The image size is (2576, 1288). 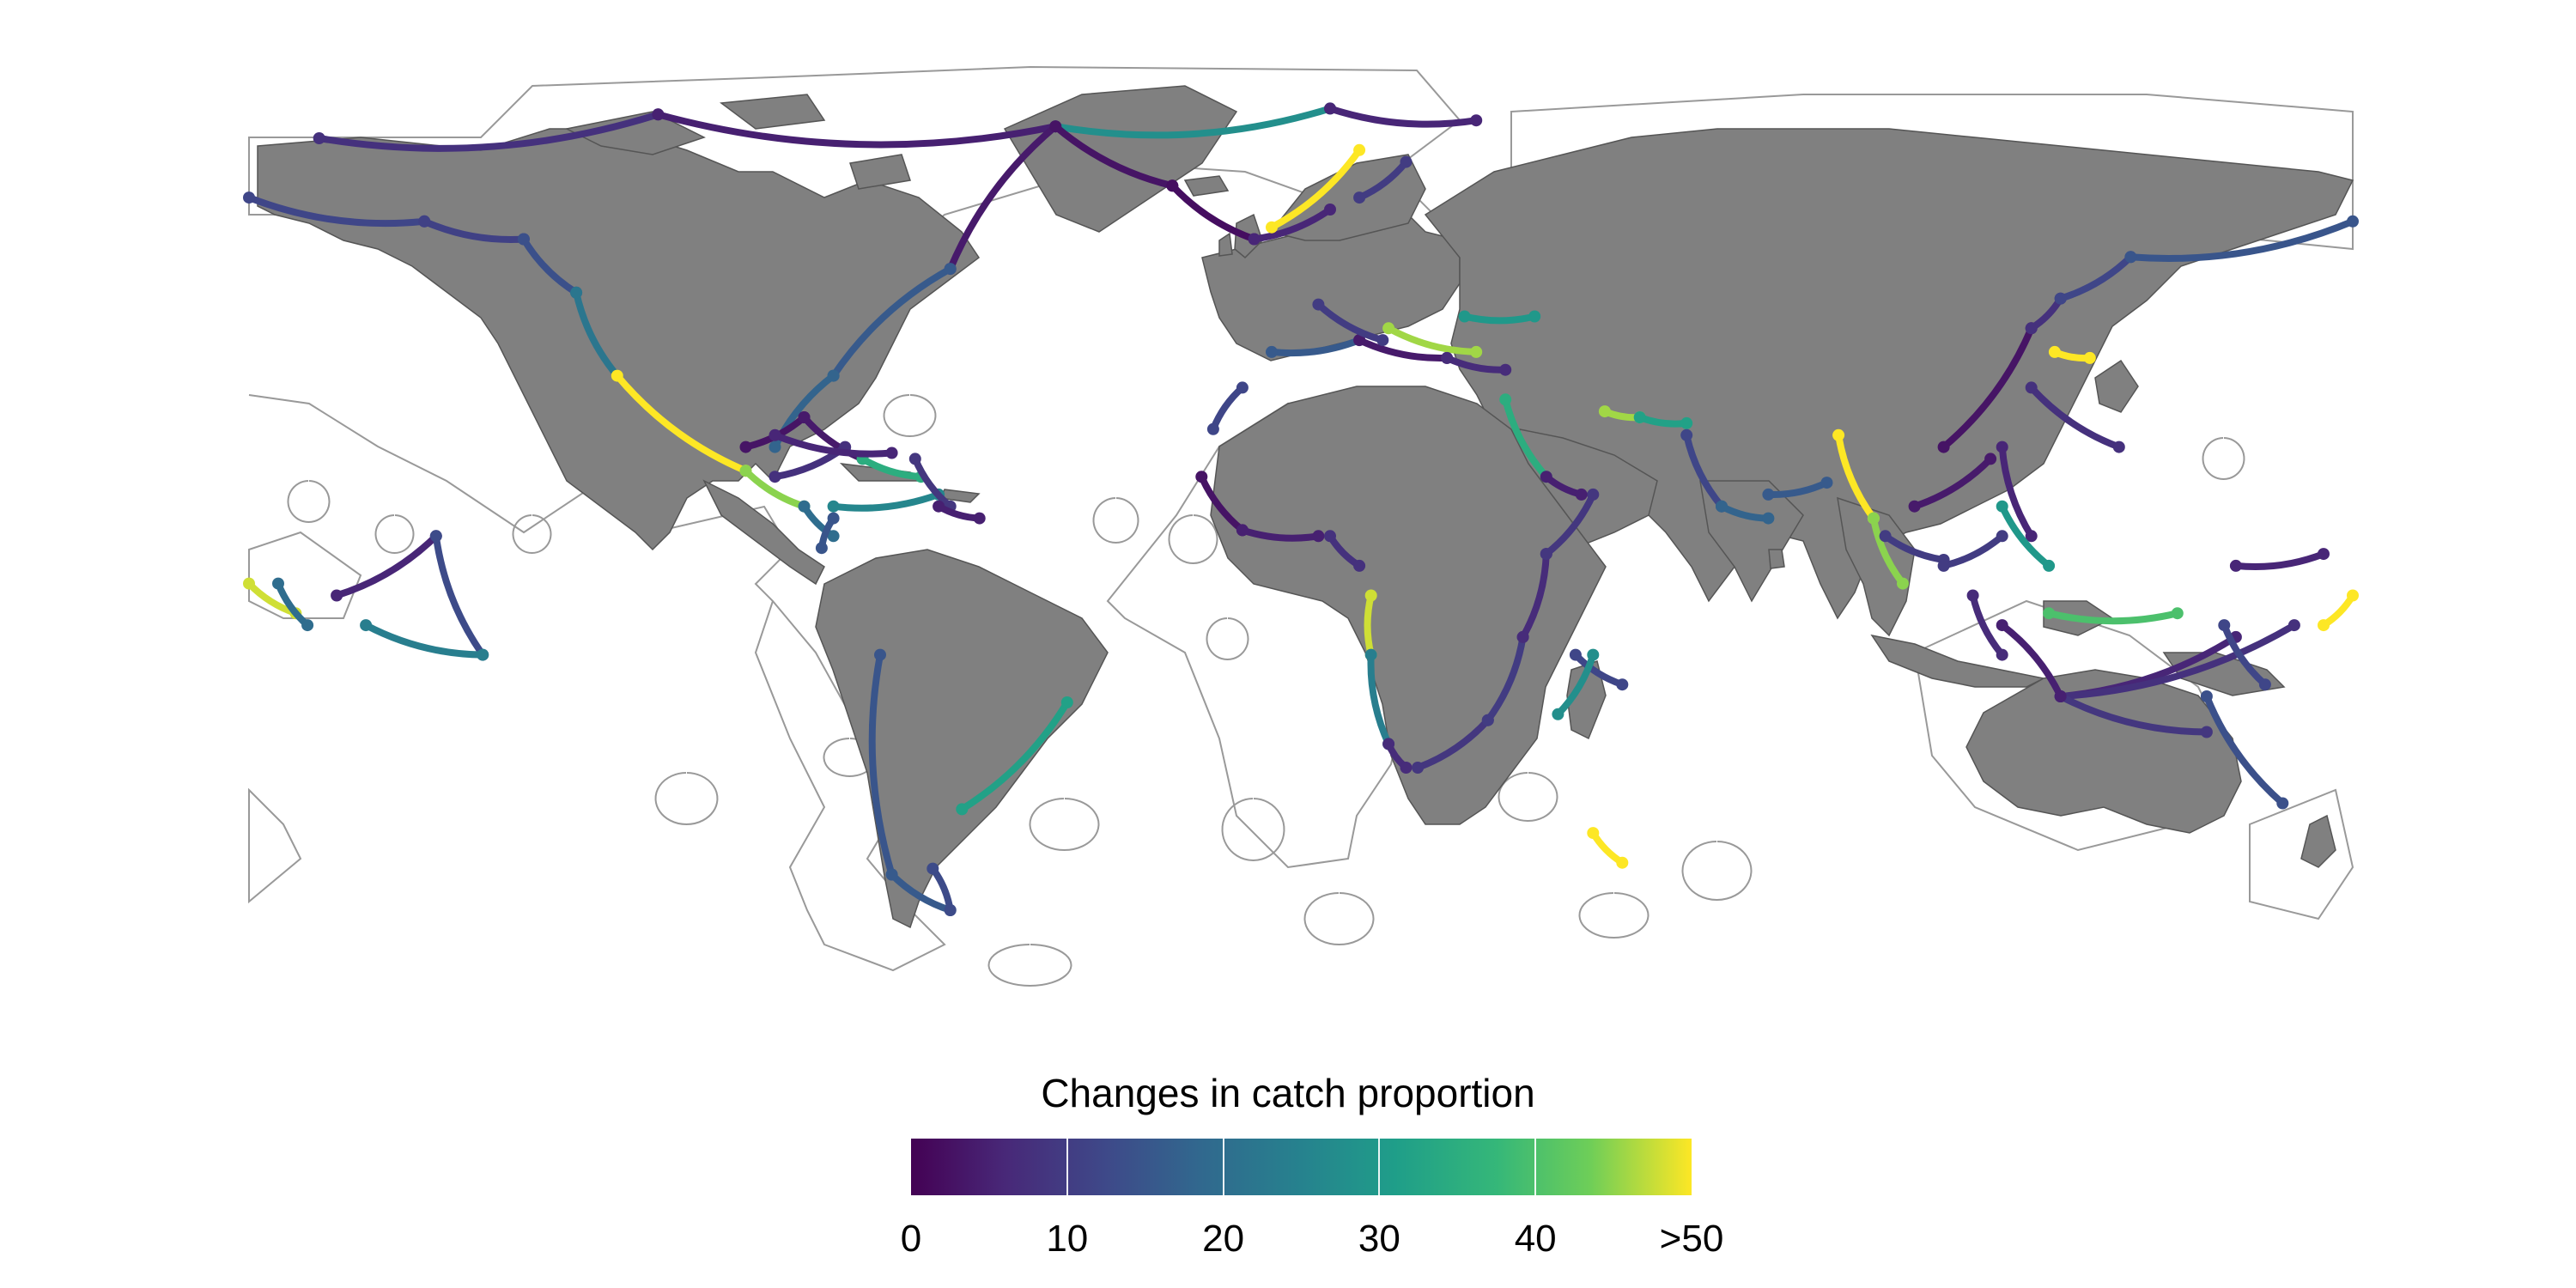 I want to click on madagascar-land, so click(x=1587, y=700).